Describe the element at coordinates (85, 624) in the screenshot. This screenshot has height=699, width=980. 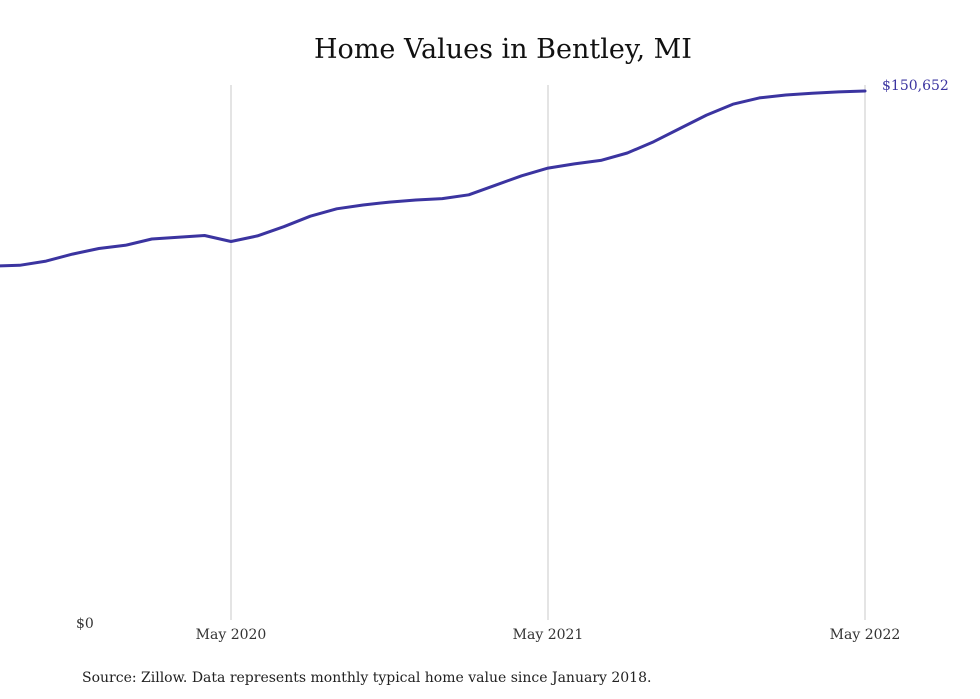
I see `y-tick-label-zero: $0` at that location.